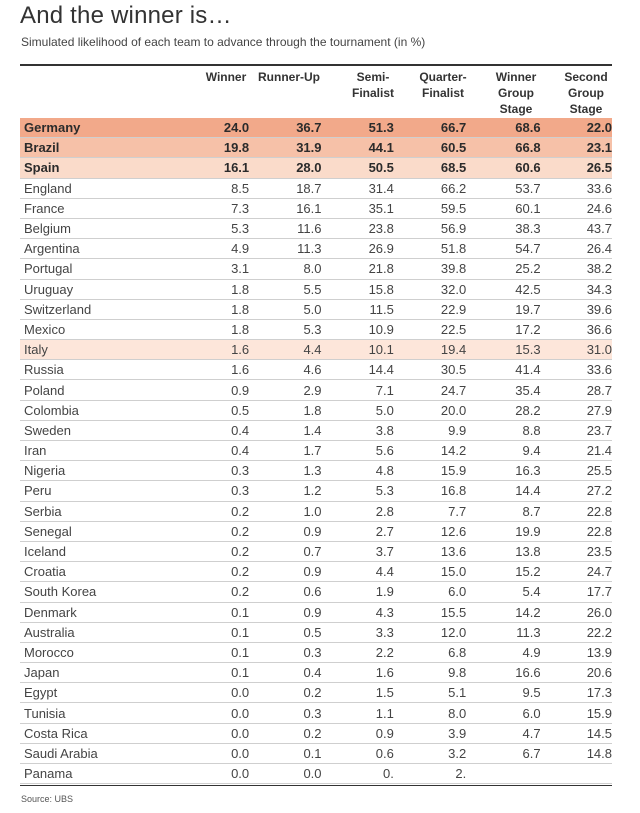 The width and height of the screenshot is (640, 813). Describe the element at coordinates (576, 148) in the screenshot. I see `value-cell: 23.1` at that location.